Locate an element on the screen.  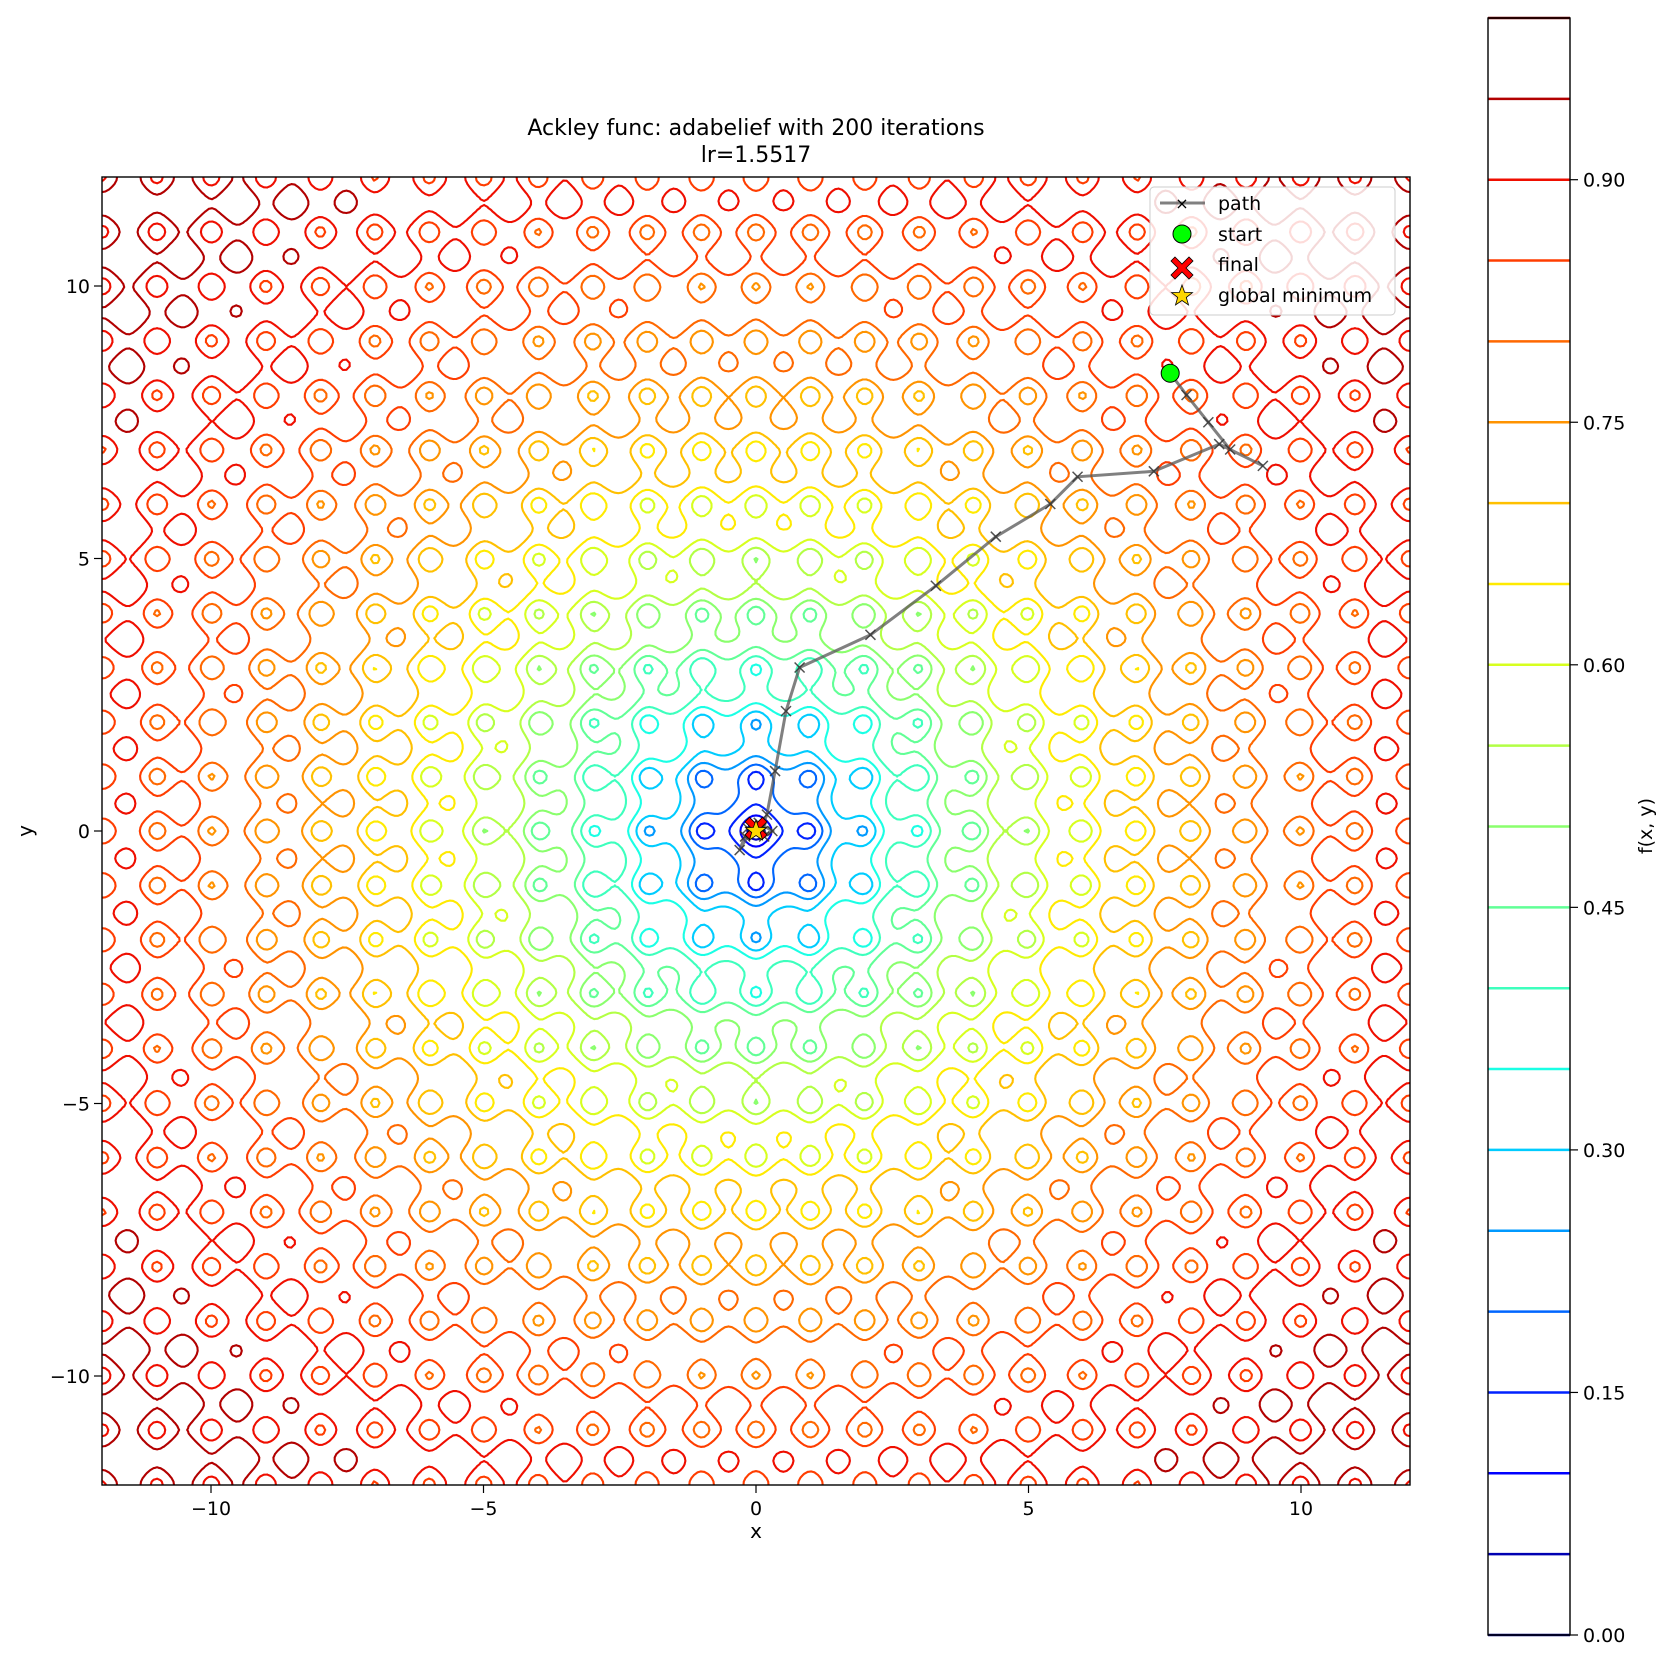
x-tick-label: 0 is located at coordinates (756, 1509).